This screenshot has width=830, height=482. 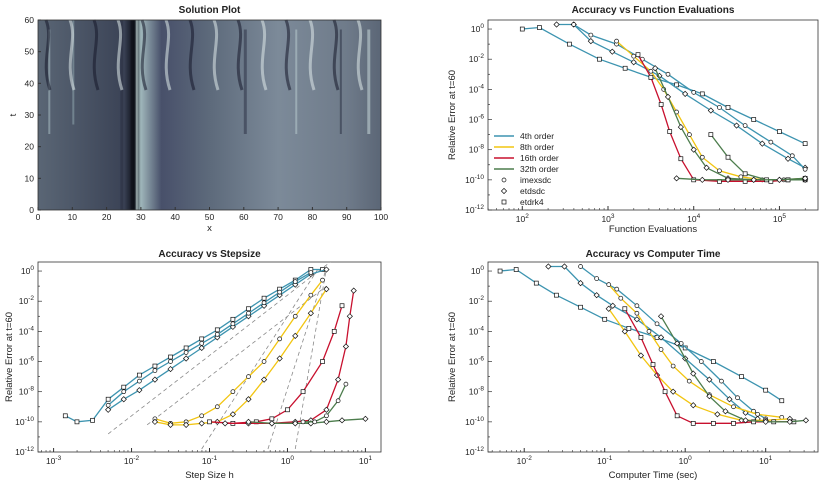 I want to click on y-tick-label: 10⁻¹², so click(x=474, y=451).